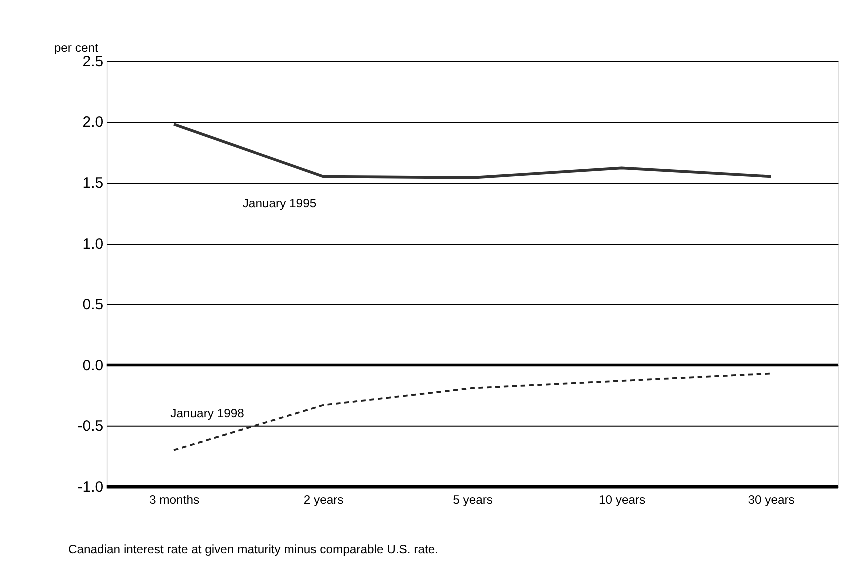 The height and width of the screenshot is (572, 842). What do you see at coordinates (93, 305) in the screenshot?
I see `y-tick-label: 0.5` at bounding box center [93, 305].